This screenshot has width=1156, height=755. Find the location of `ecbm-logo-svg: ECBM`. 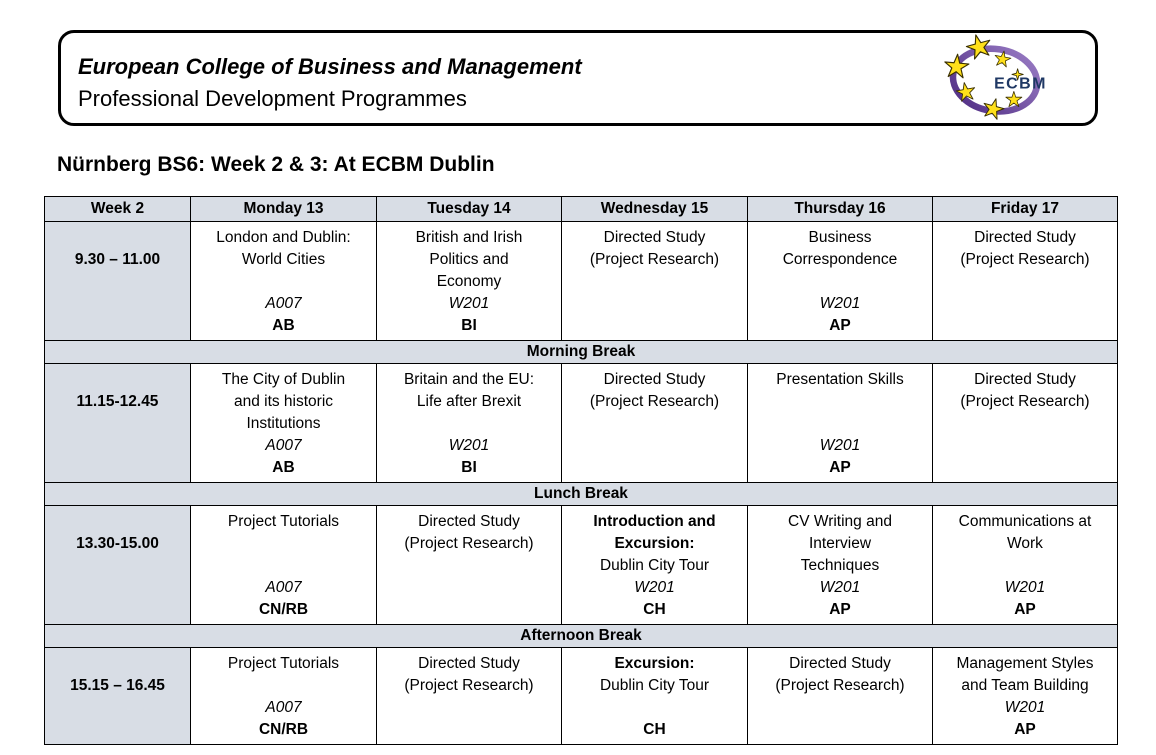

ecbm-logo-svg: ECBM is located at coordinates (994, 77).